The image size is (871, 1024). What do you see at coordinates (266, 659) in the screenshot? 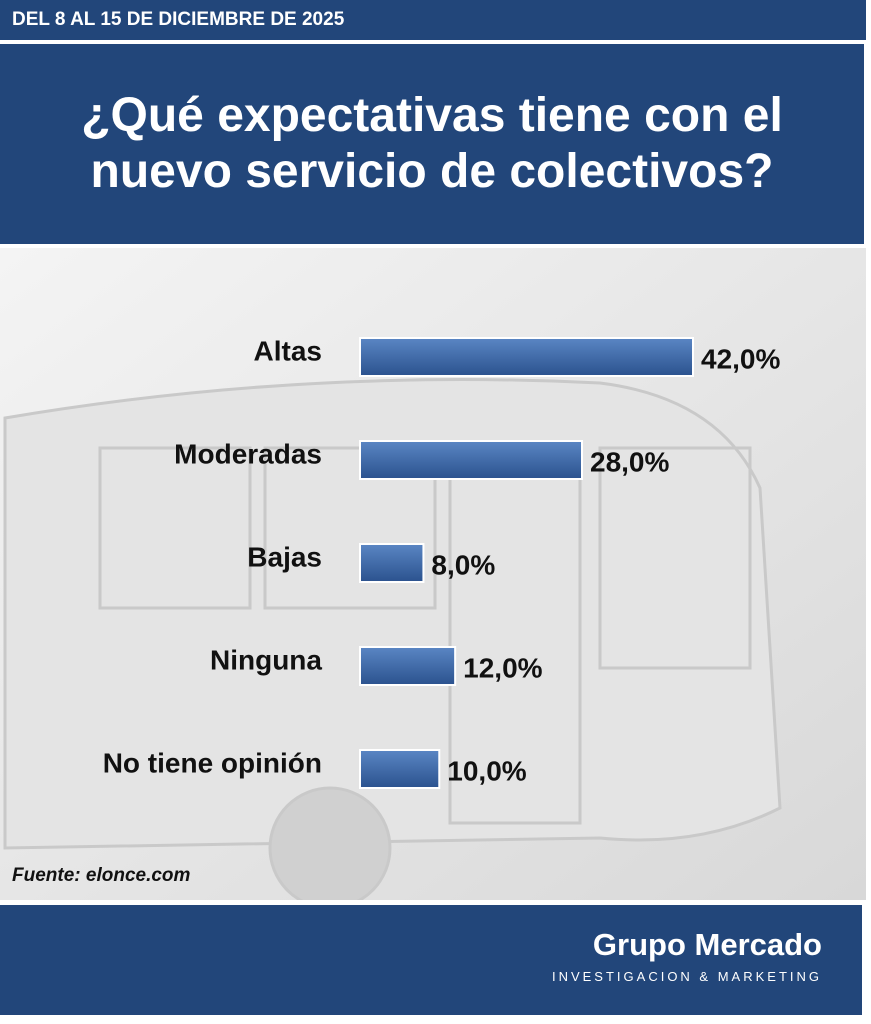
I see `category-label: Ninguna` at bounding box center [266, 659].